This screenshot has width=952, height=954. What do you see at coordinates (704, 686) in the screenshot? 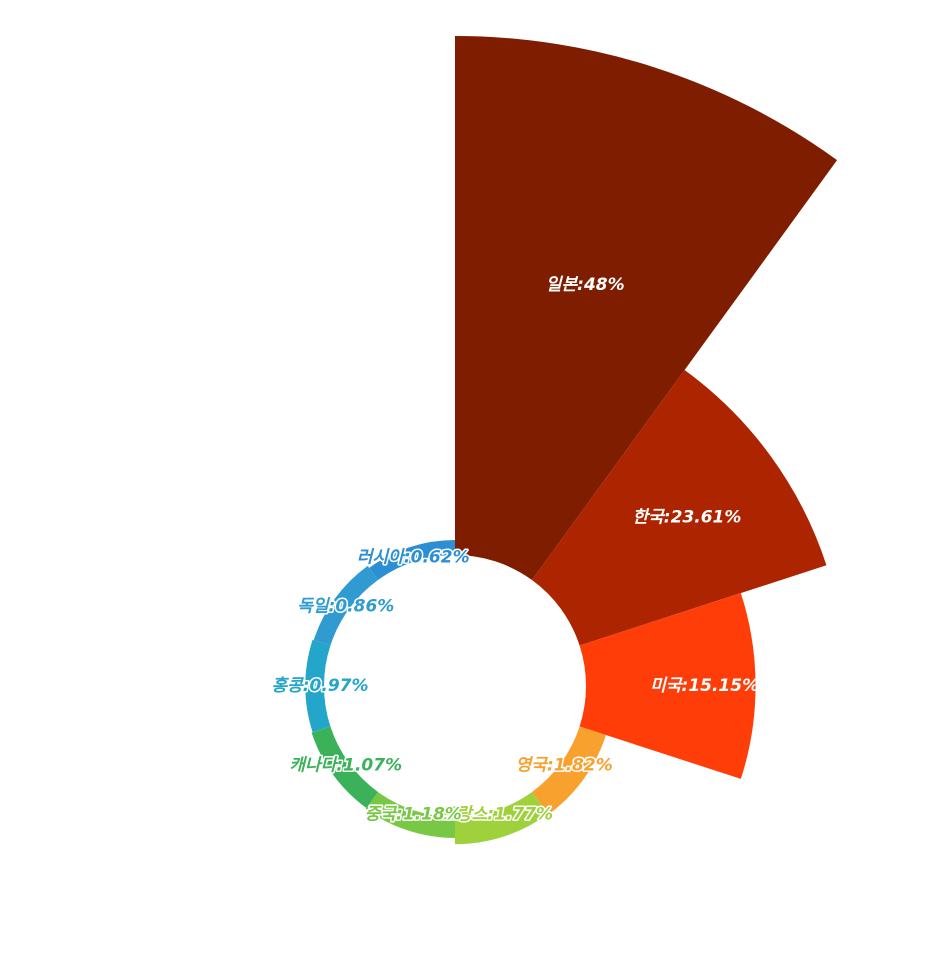
I see `slice-label-2: 미국:15.15%` at bounding box center [704, 686].